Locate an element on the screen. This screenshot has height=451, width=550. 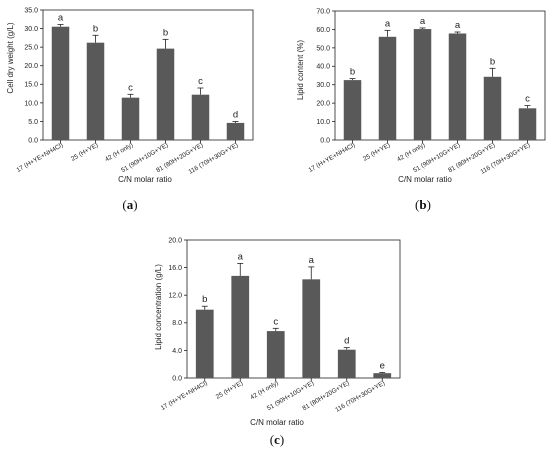
panel-c-label: (c) is located at coordinates (277, 439).